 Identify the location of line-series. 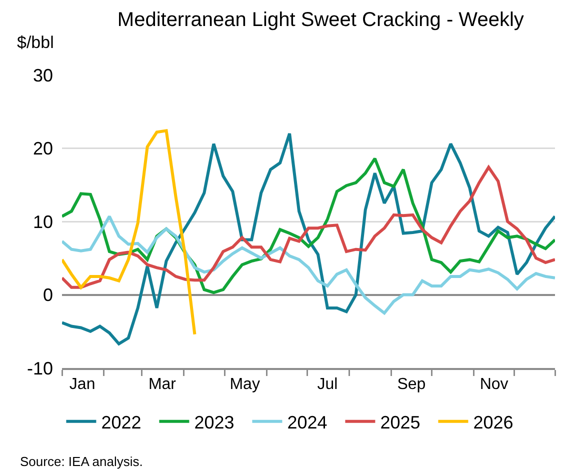
(129, 232).